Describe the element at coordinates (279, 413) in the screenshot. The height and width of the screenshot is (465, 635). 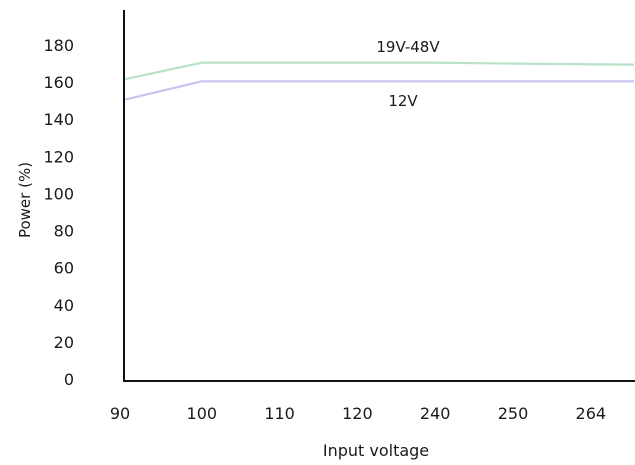
I see `x-tick-label: 110` at that location.